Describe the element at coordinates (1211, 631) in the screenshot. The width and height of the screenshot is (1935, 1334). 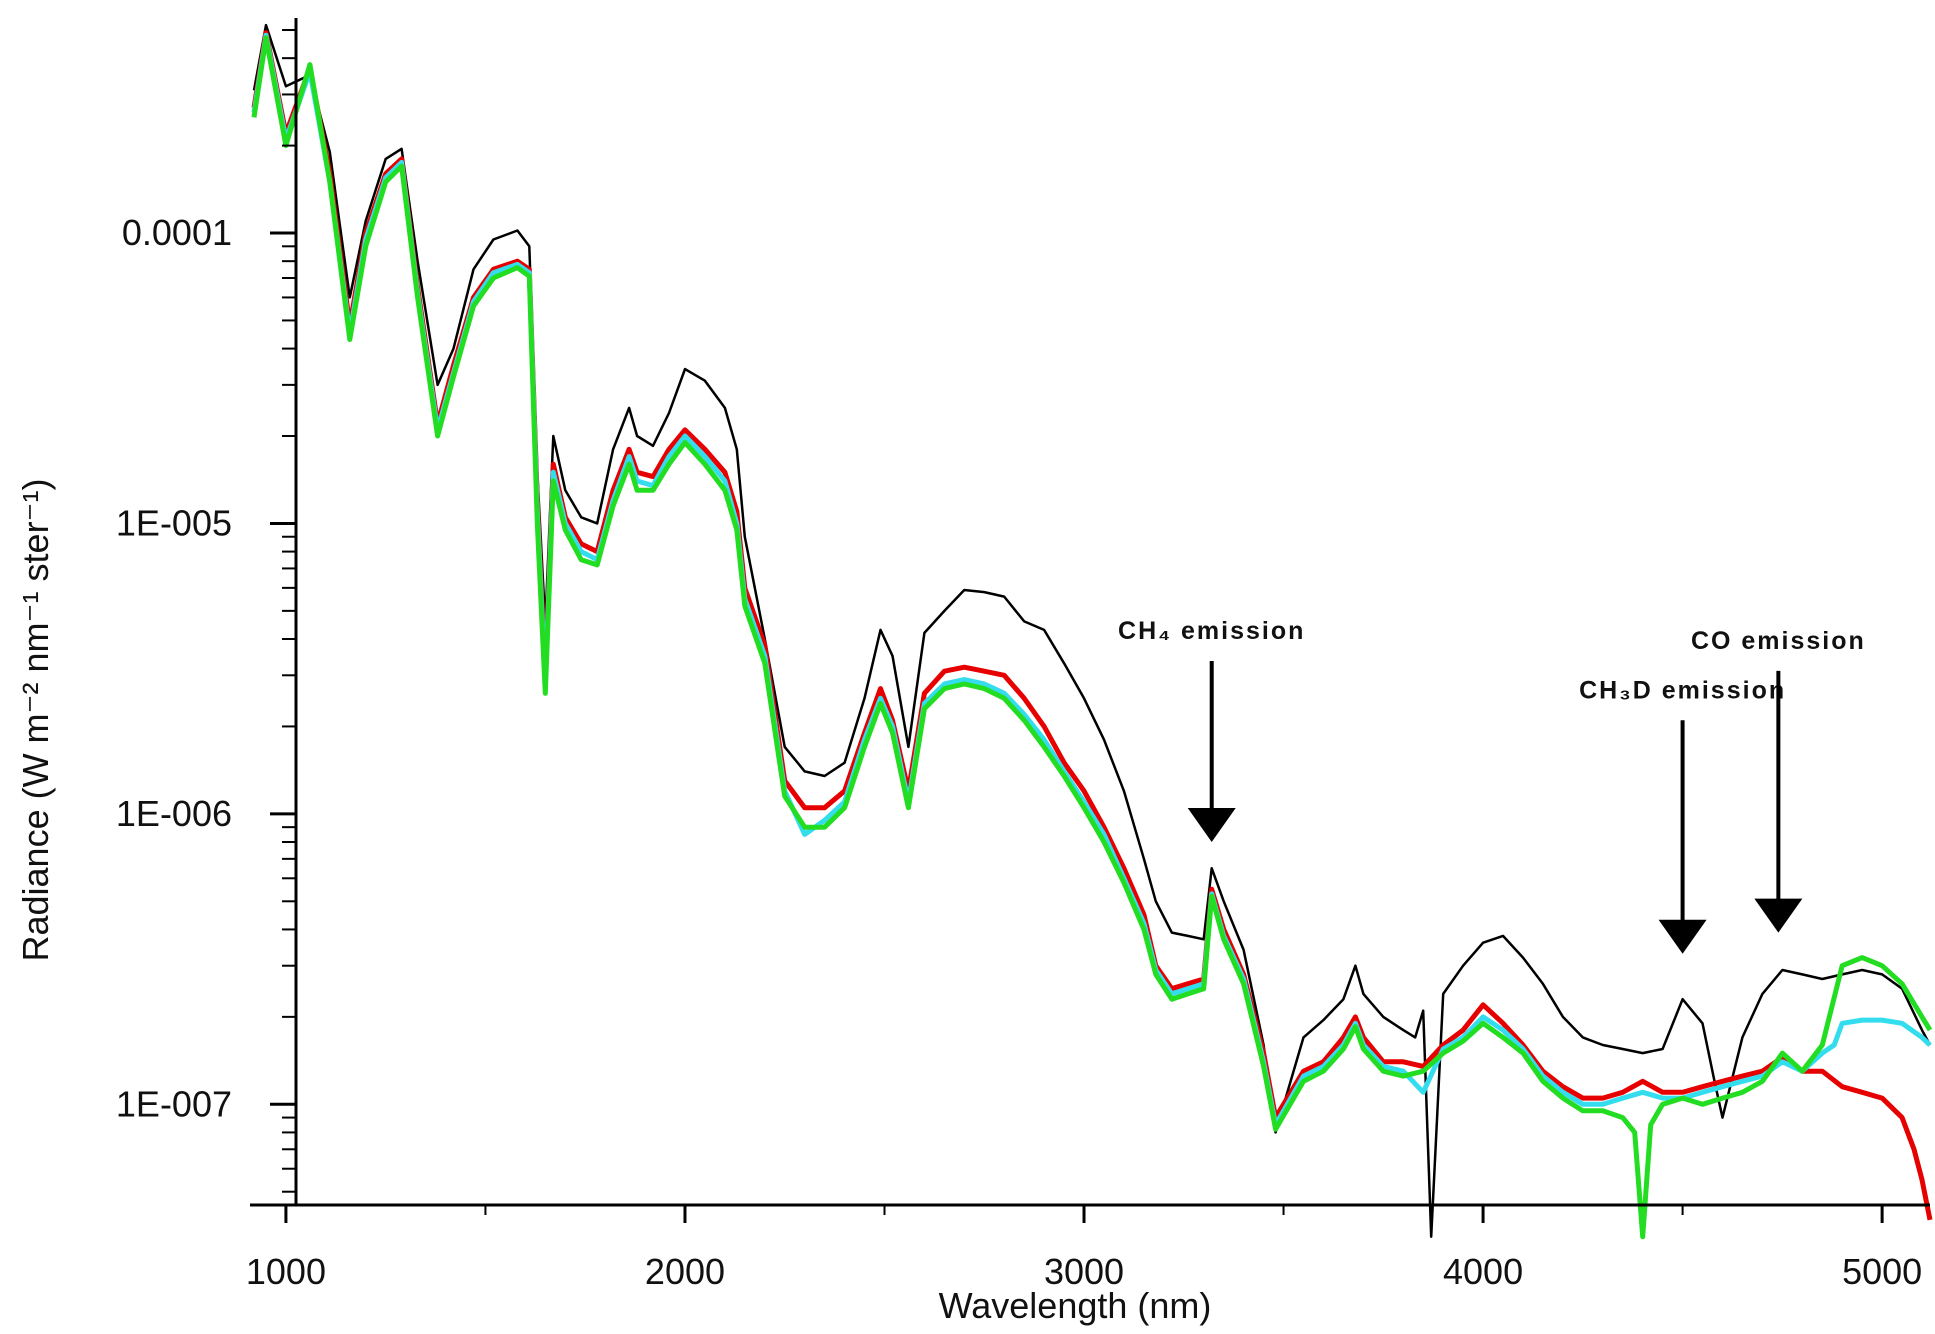
I see `annotation-label: CH₄ emission` at that location.